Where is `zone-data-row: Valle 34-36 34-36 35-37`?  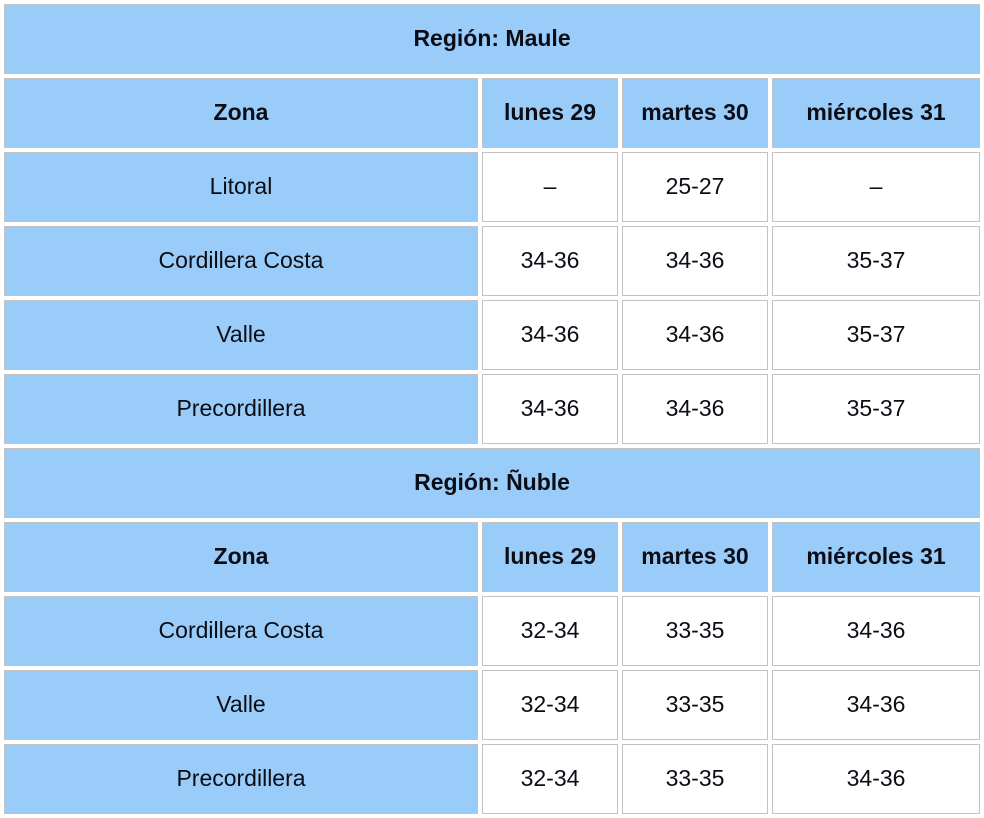
zone-data-row: Valle 34-36 34-36 35-37 is located at coordinates (492, 335).